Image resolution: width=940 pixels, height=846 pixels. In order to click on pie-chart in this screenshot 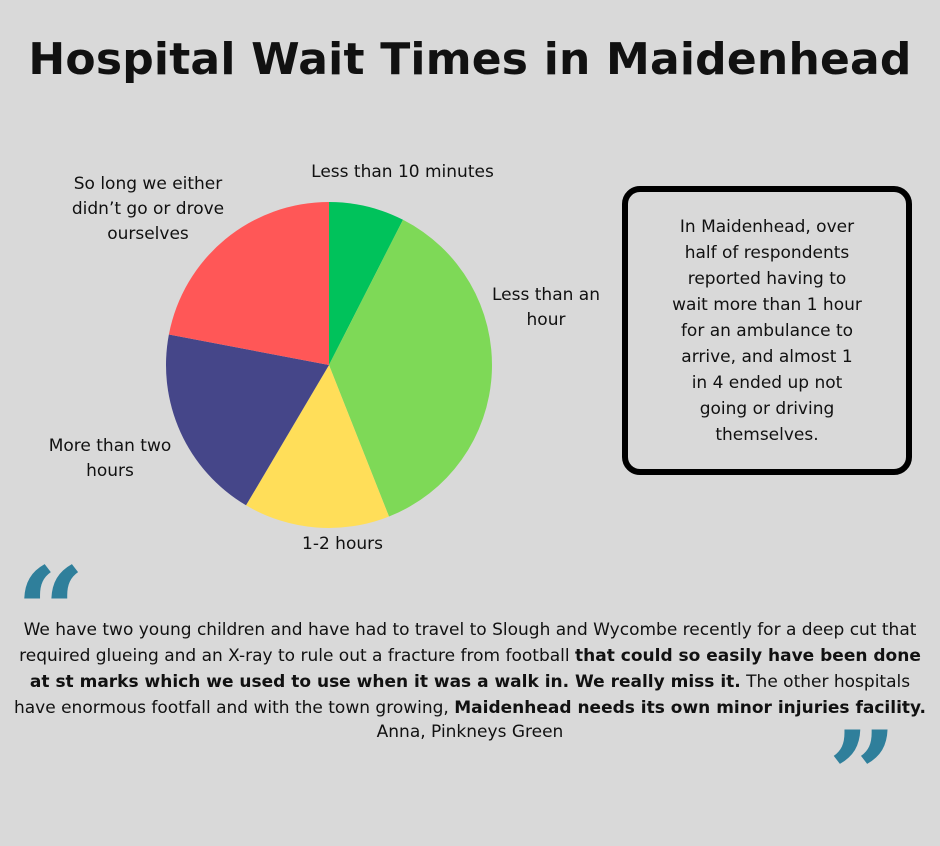, I will do `click(329, 365)`.